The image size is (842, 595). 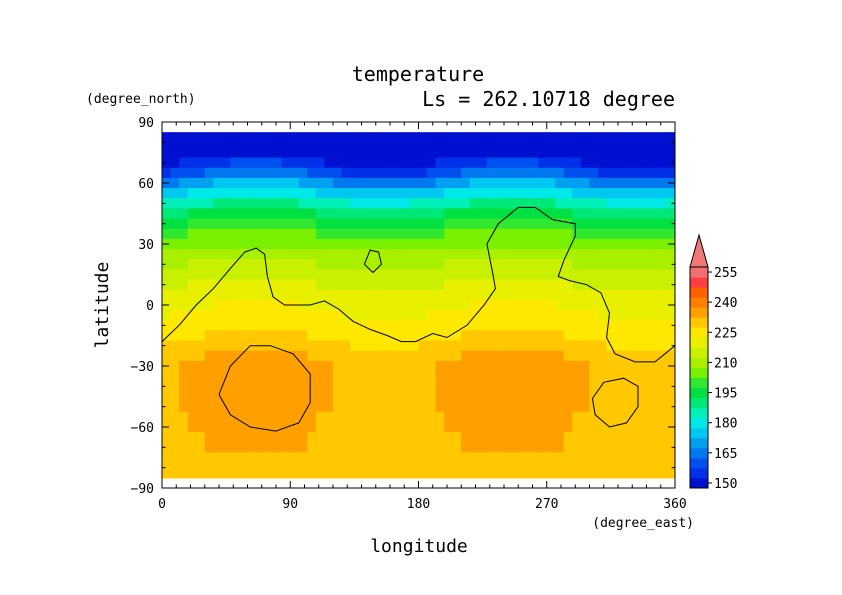 What do you see at coordinates (699, 332) in the screenshot?
I see `colorbar-swatch` at bounding box center [699, 332].